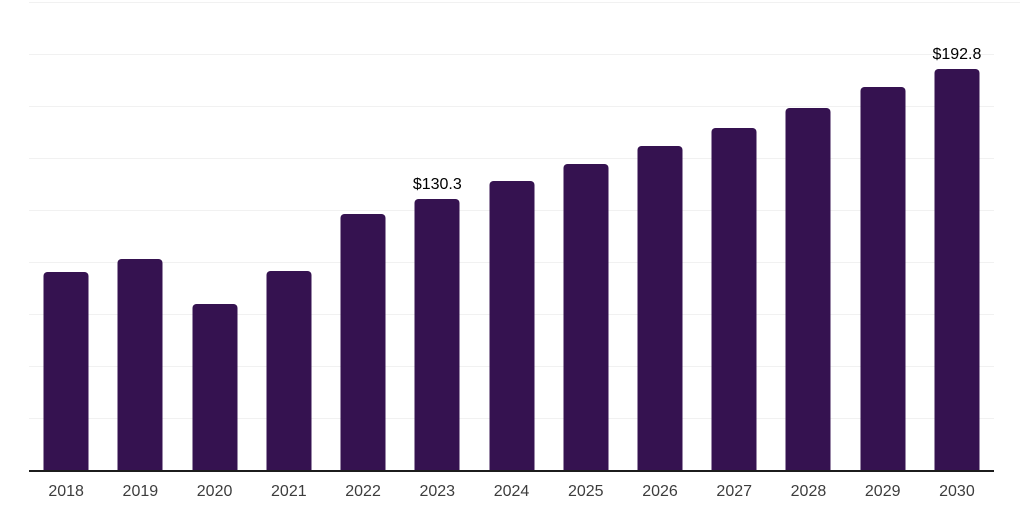 The height and width of the screenshot is (512, 1024). What do you see at coordinates (140, 364) in the screenshot?
I see `bar-2019` at bounding box center [140, 364].